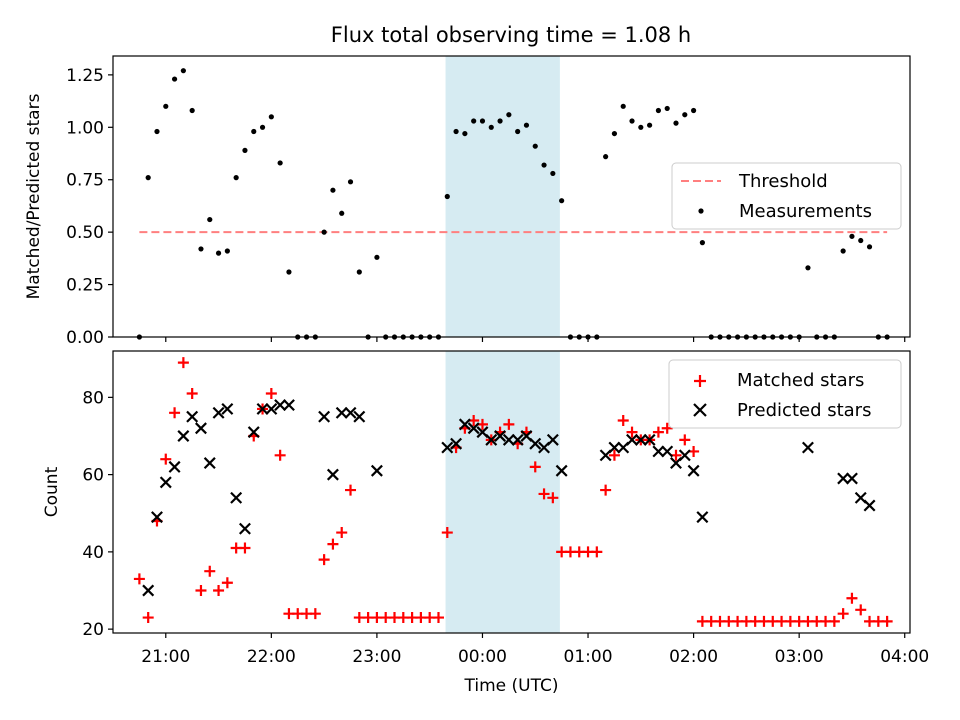 Image resolution: width=960 pixels, height=720 pixels. Describe the element at coordinates (85, 128) in the screenshot. I see `top-y-tick-label: 1.00` at that location.